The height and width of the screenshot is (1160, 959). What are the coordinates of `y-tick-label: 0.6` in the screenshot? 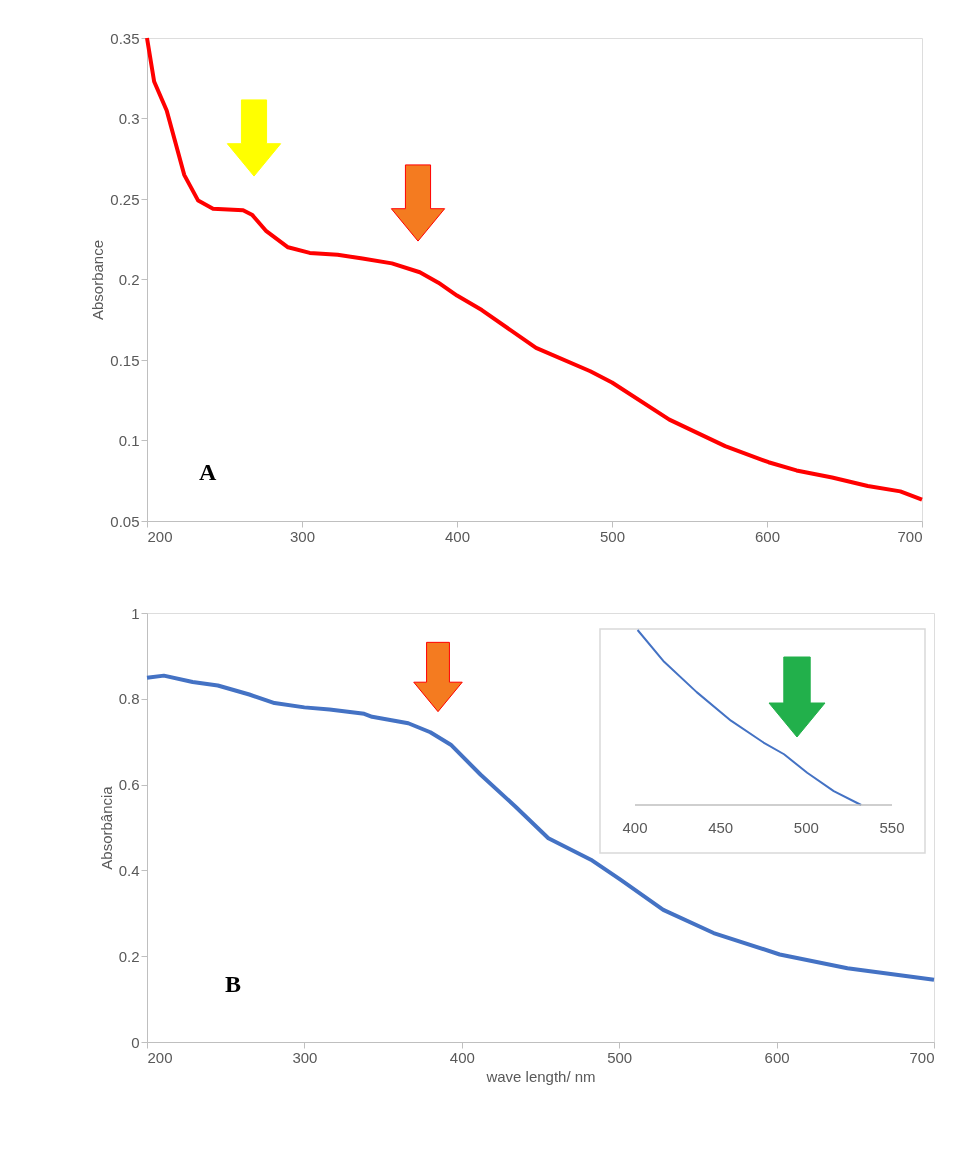 It's located at (129, 785).